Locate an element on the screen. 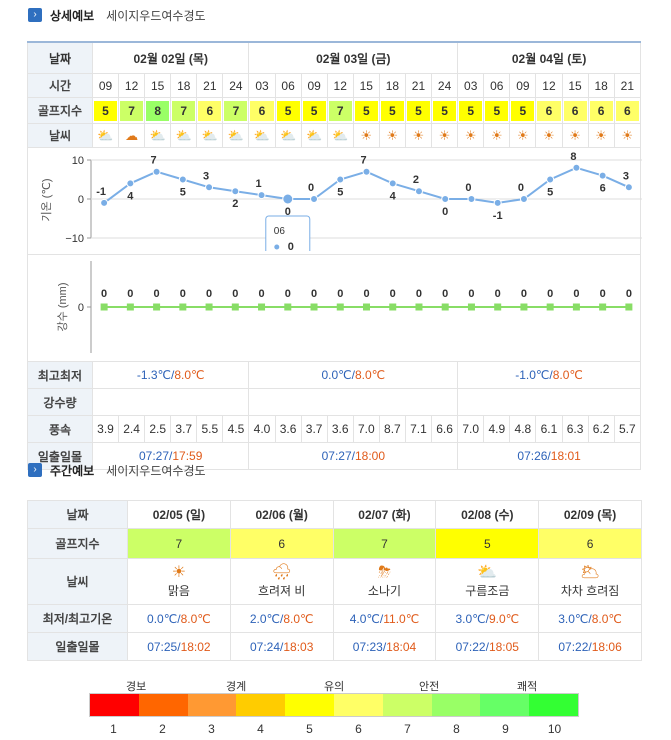 The height and width of the screenshot is (740, 671). weekly-weather-text: 흐려져 비 is located at coordinates (281, 591).